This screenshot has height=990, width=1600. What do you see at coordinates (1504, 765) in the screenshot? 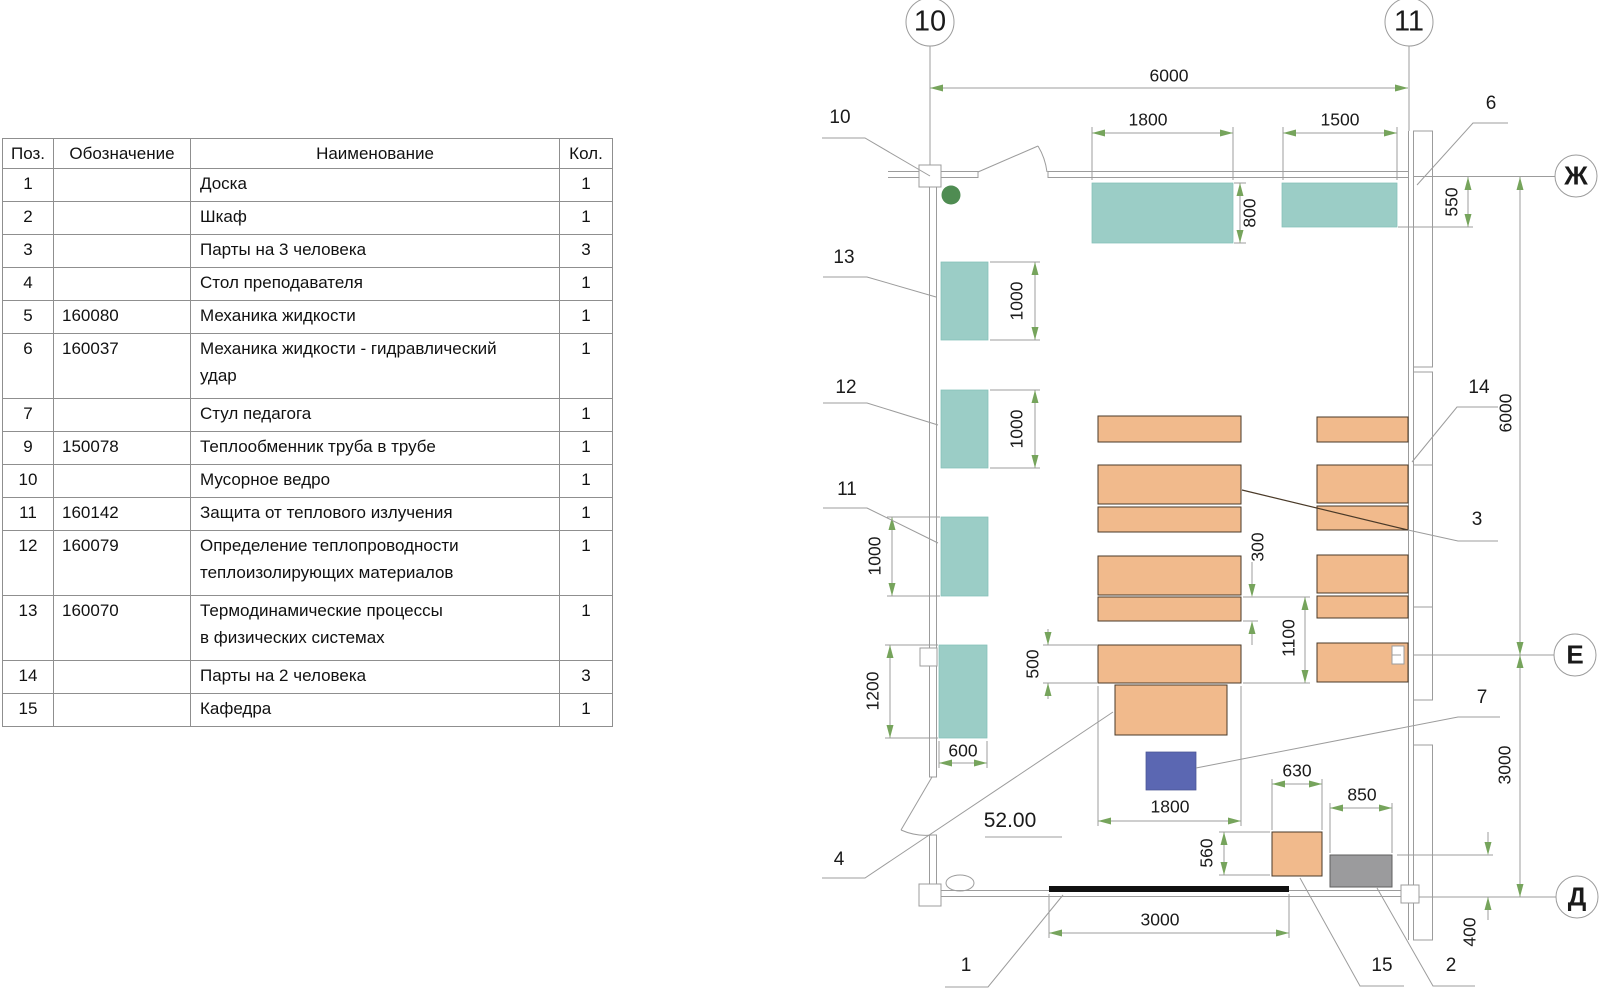
I see `dim-text-3000-right: 3000` at bounding box center [1504, 765].